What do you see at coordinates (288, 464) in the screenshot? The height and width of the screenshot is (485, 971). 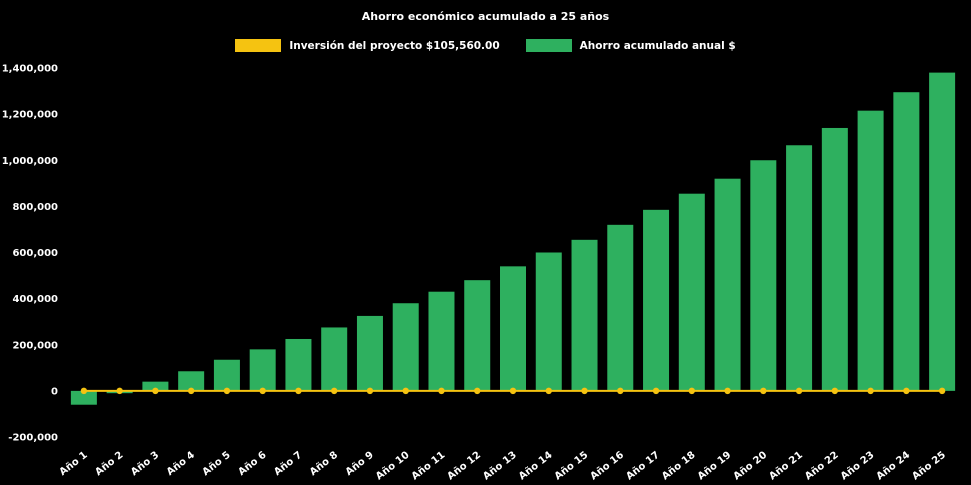 I see `x-axis-tick-label: Año 7` at bounding box center [288, 464].